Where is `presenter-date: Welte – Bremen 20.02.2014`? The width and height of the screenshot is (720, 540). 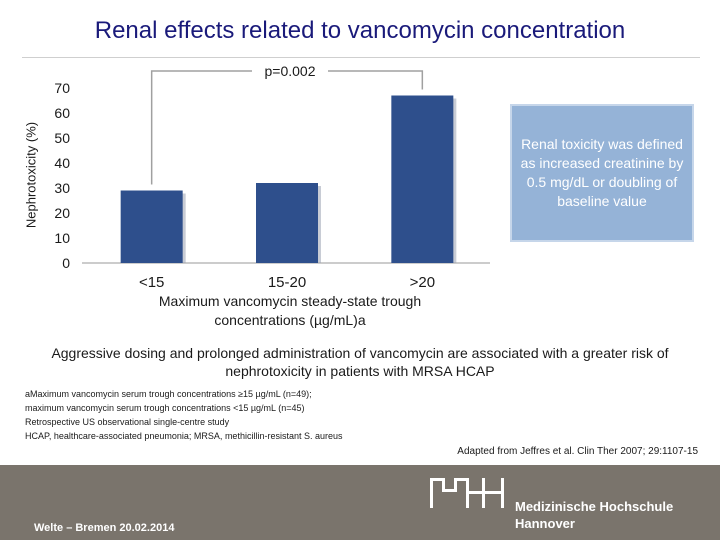 presenter-date: Welte – Bremen 20.02.2014 is located at coordinates (104, 528).